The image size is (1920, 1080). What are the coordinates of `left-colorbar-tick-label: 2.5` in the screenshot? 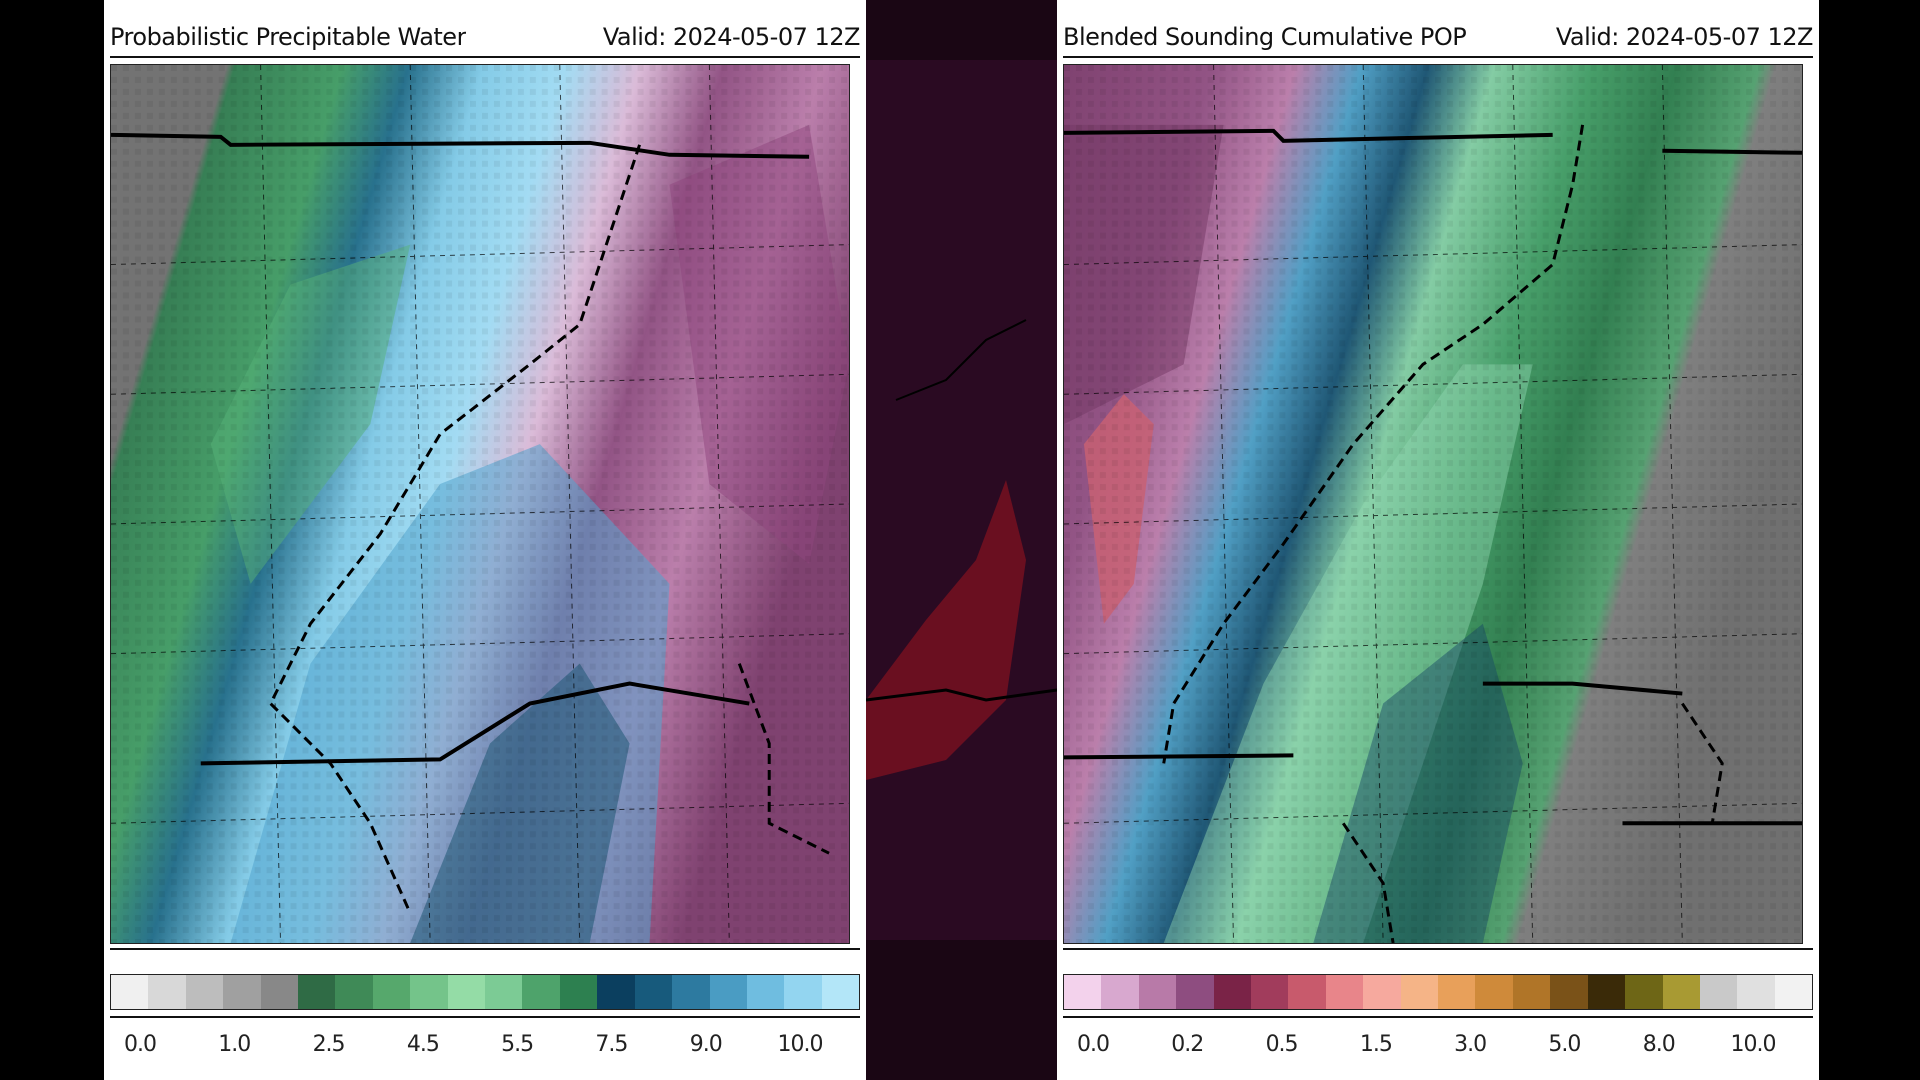 It's located at (329, 1044).